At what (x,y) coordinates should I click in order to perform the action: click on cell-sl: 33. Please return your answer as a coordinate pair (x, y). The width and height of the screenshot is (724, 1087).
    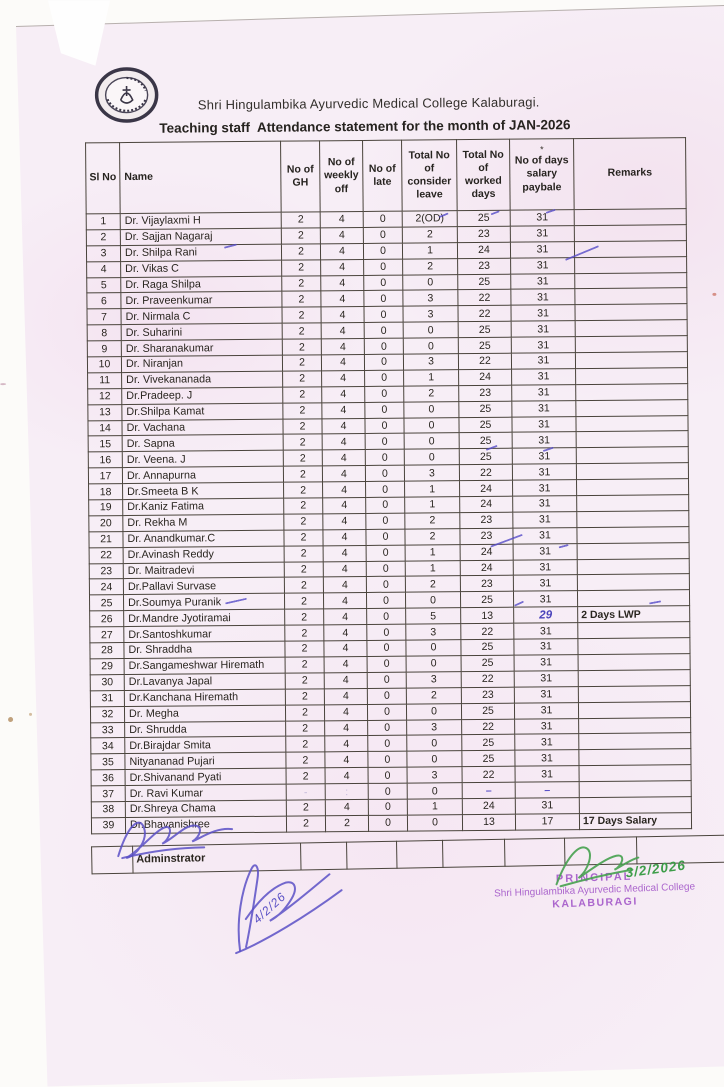
    Looking at the image, I should click on (107, 730).